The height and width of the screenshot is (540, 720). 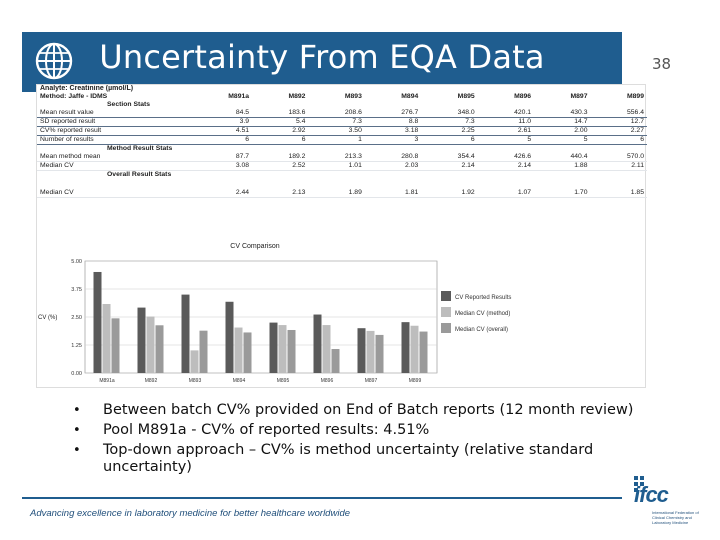 What do you see at coordinates (393, 131) in the screenshot?
I see `table-cell: 3.18` at bounding box center [393, 131].